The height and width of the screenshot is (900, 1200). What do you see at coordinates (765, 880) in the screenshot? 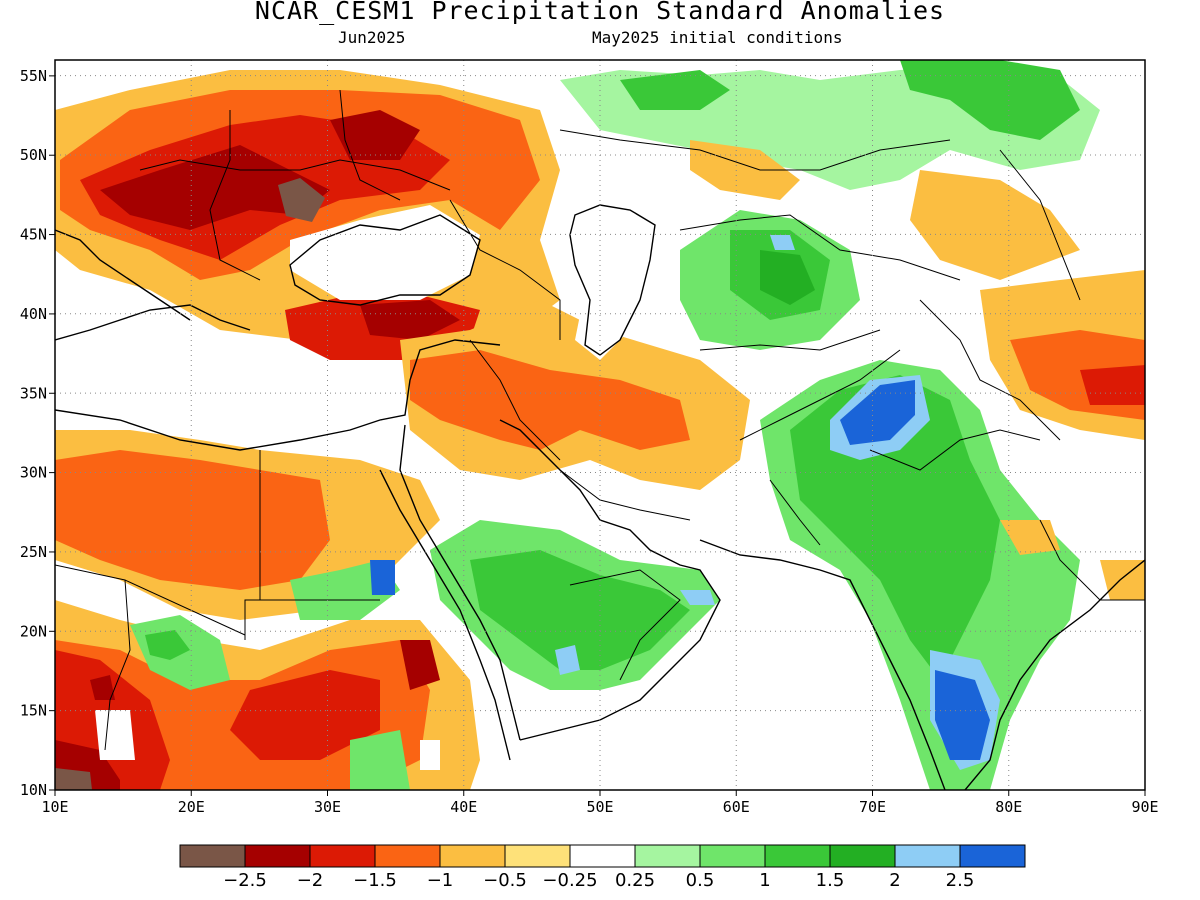
I see `colorbar-label: 1` at bounding box center [765, 880].